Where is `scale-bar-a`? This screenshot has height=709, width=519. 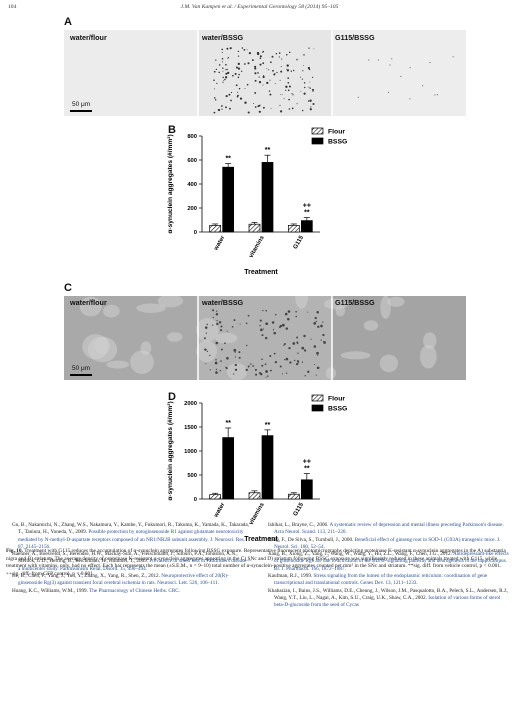 scale-bar-a is located at coordinates (81, 111).